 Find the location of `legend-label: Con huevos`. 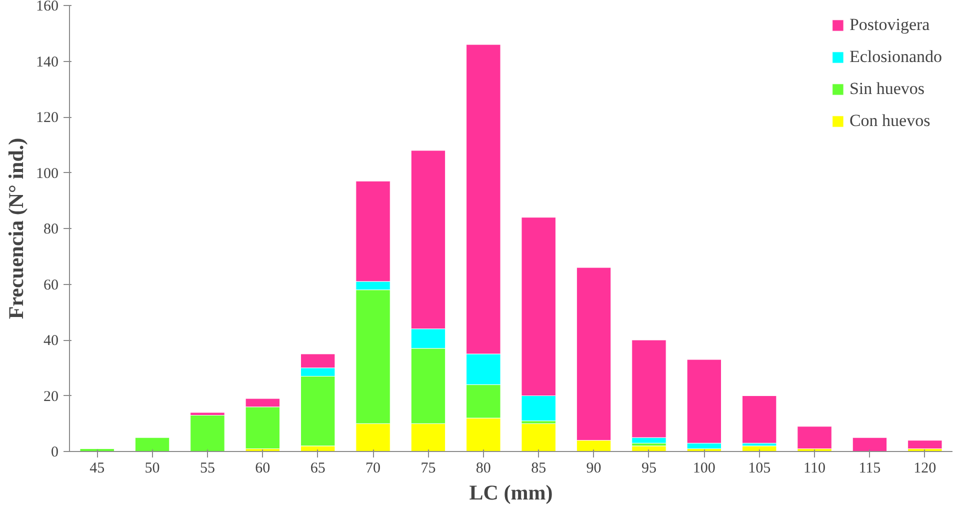

legend-label: Con huevos is located at coordinates (889, 121).